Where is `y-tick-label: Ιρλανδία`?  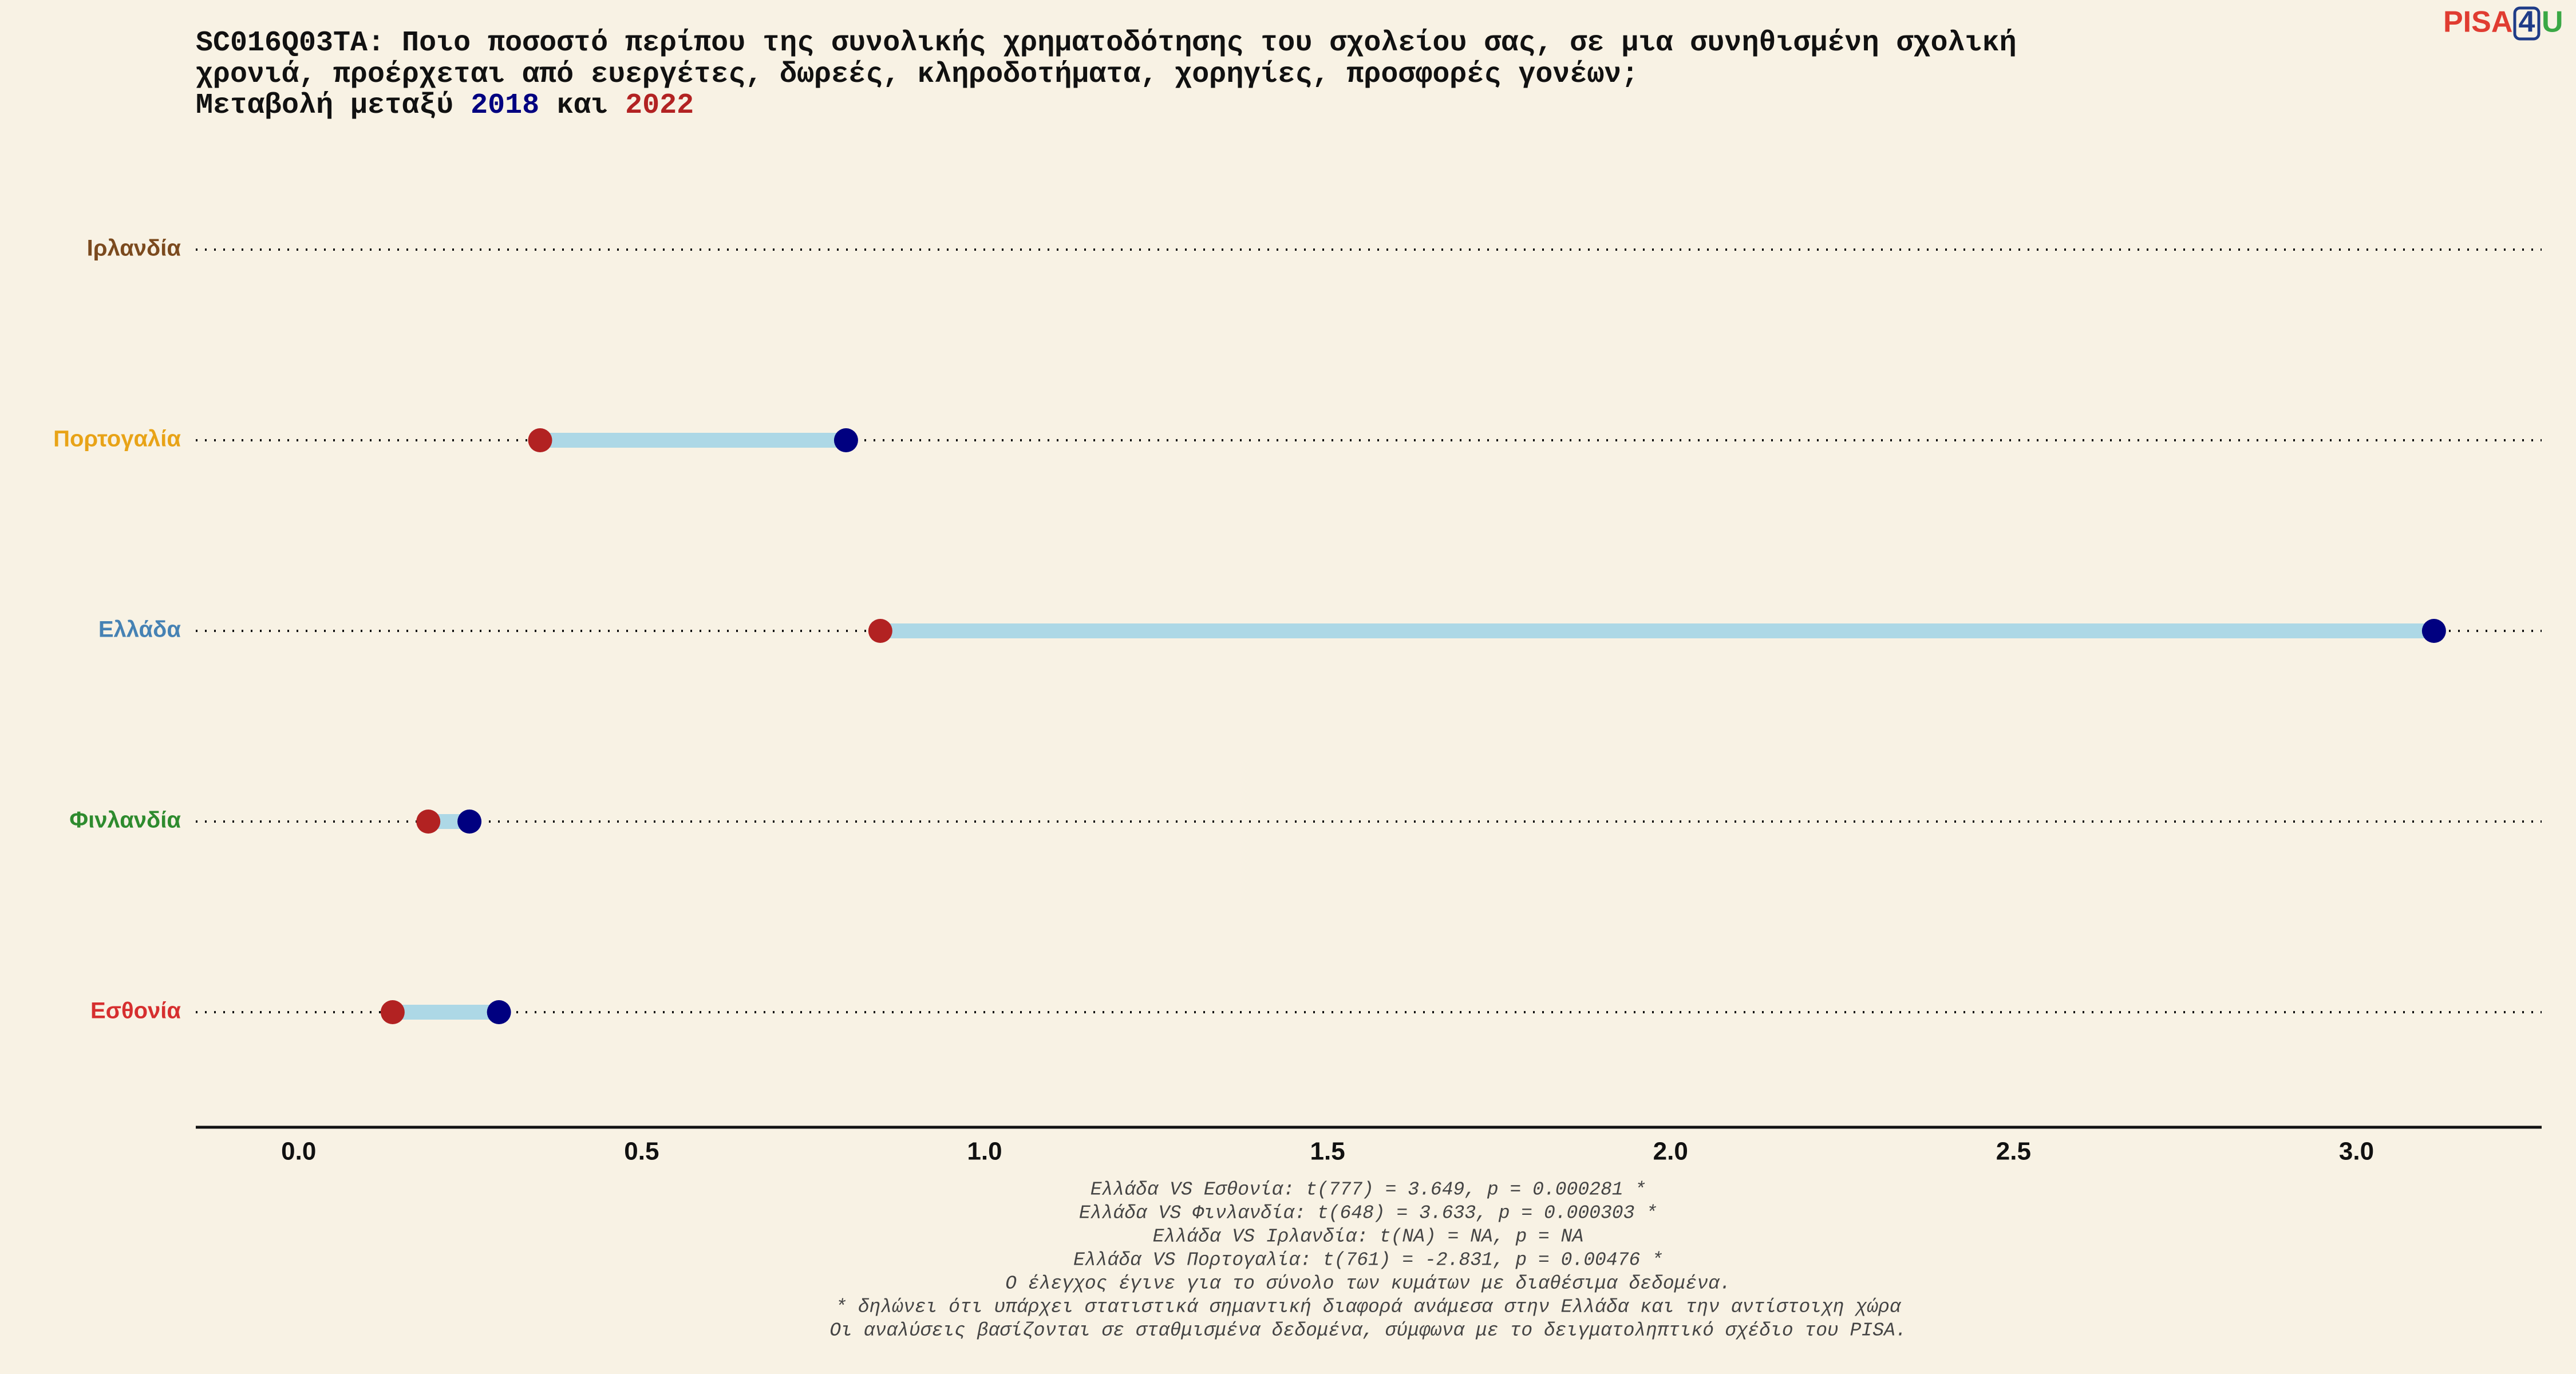
y-tick-label: Ιρλανδία is located at coordinates (134, 248).